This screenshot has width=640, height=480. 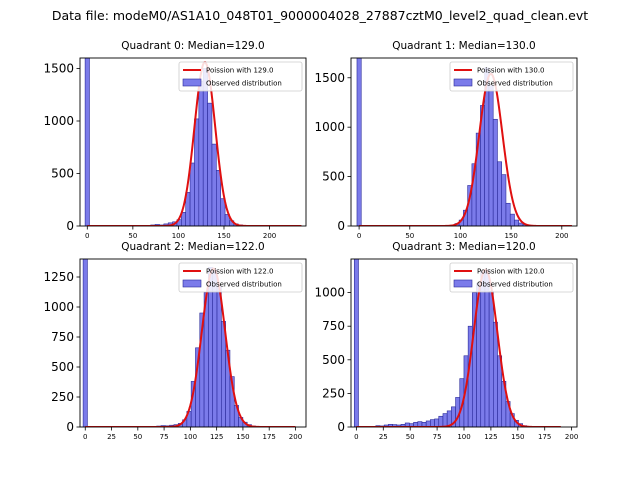 What do you see at coordinates (511, 71) in the screenshot?
I see `legend-fit-label: Poission with 130.0` at bounding box center [511, 71].